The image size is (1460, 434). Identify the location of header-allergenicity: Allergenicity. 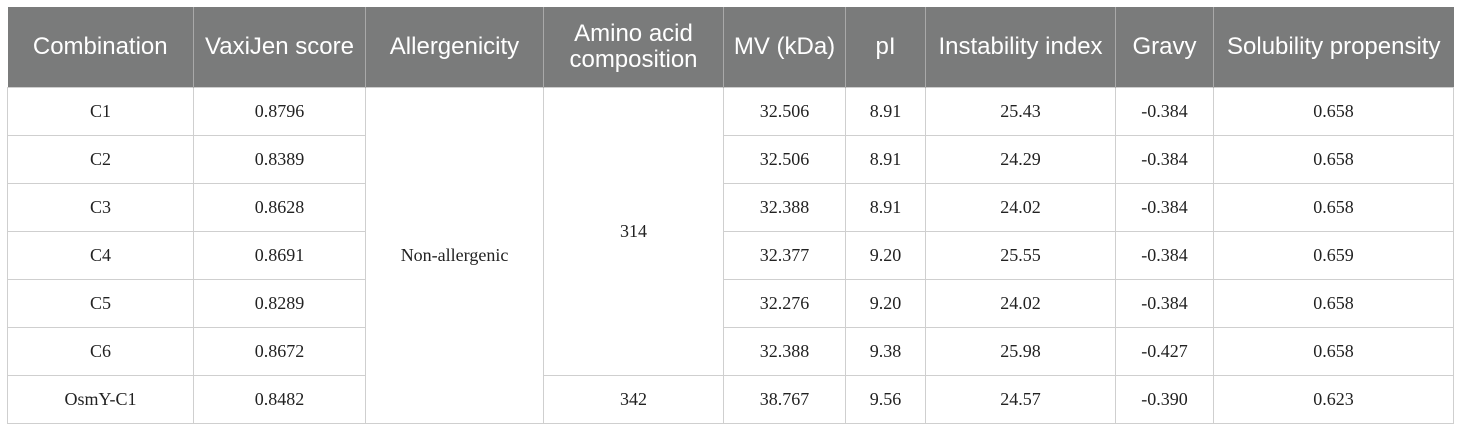
(454, 47).